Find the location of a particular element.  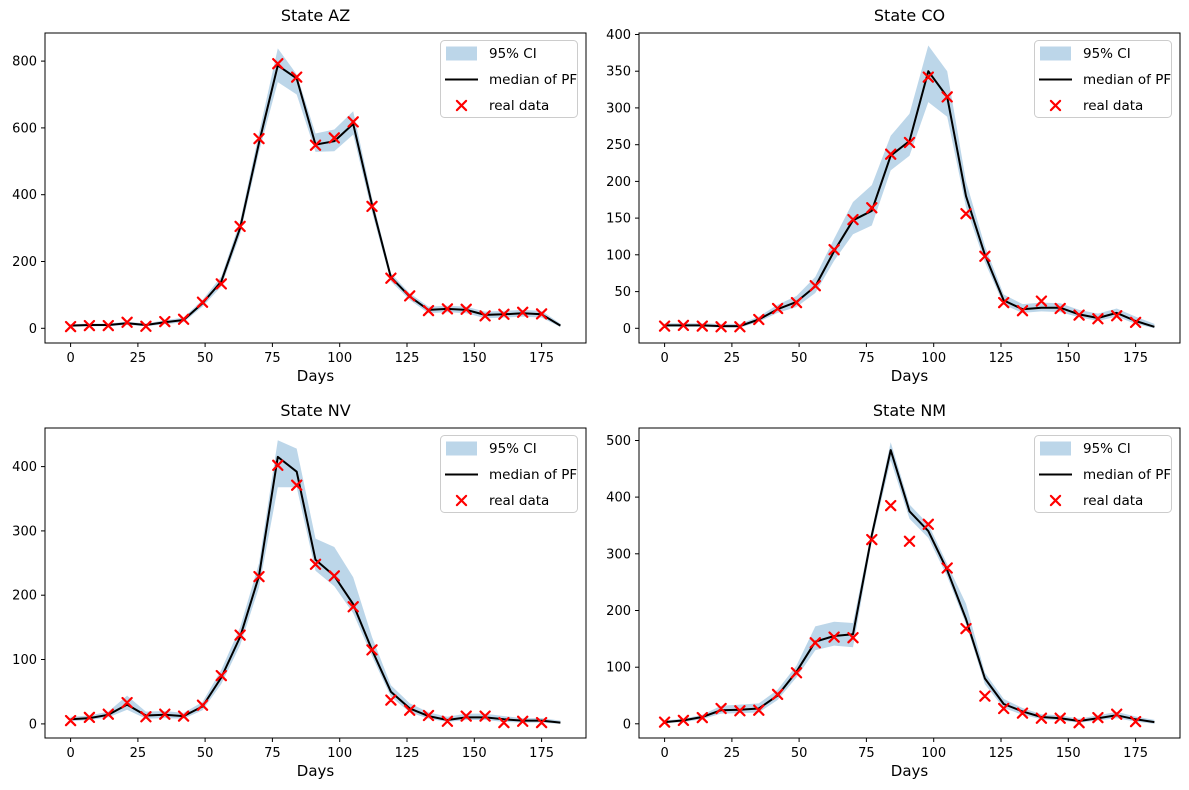

panel-title: State AZ is located at coordinates (315, 15).